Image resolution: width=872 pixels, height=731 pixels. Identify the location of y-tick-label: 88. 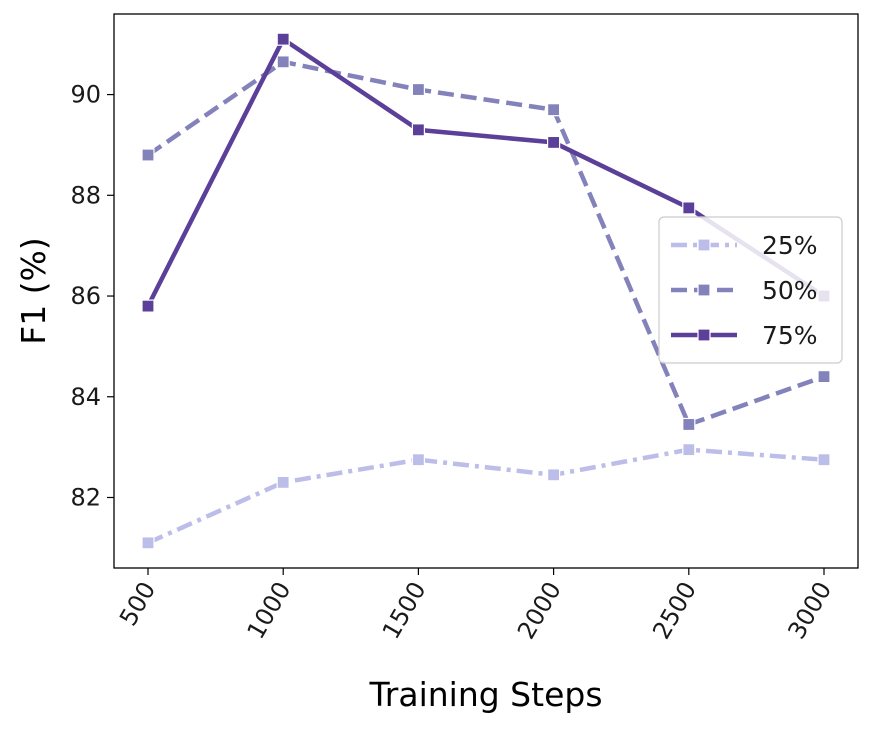
(85, 195).